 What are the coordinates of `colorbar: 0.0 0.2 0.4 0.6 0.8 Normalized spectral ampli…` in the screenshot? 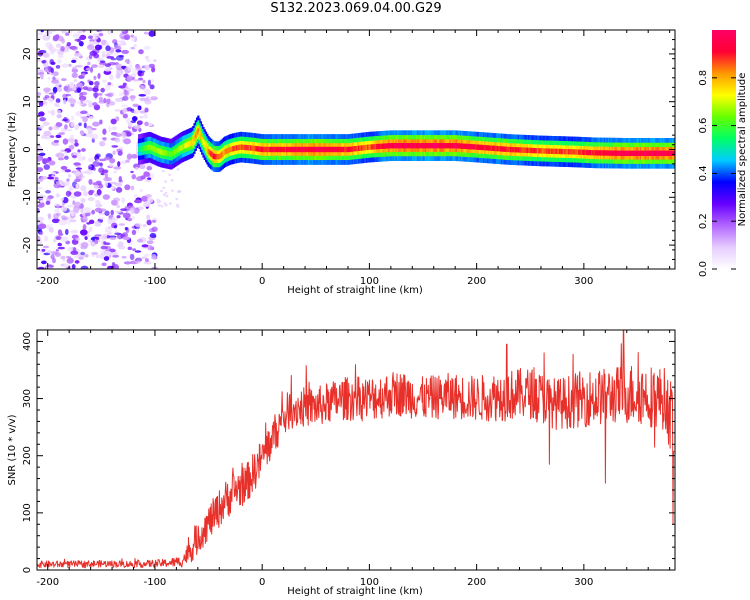 It's located at (723, 153).